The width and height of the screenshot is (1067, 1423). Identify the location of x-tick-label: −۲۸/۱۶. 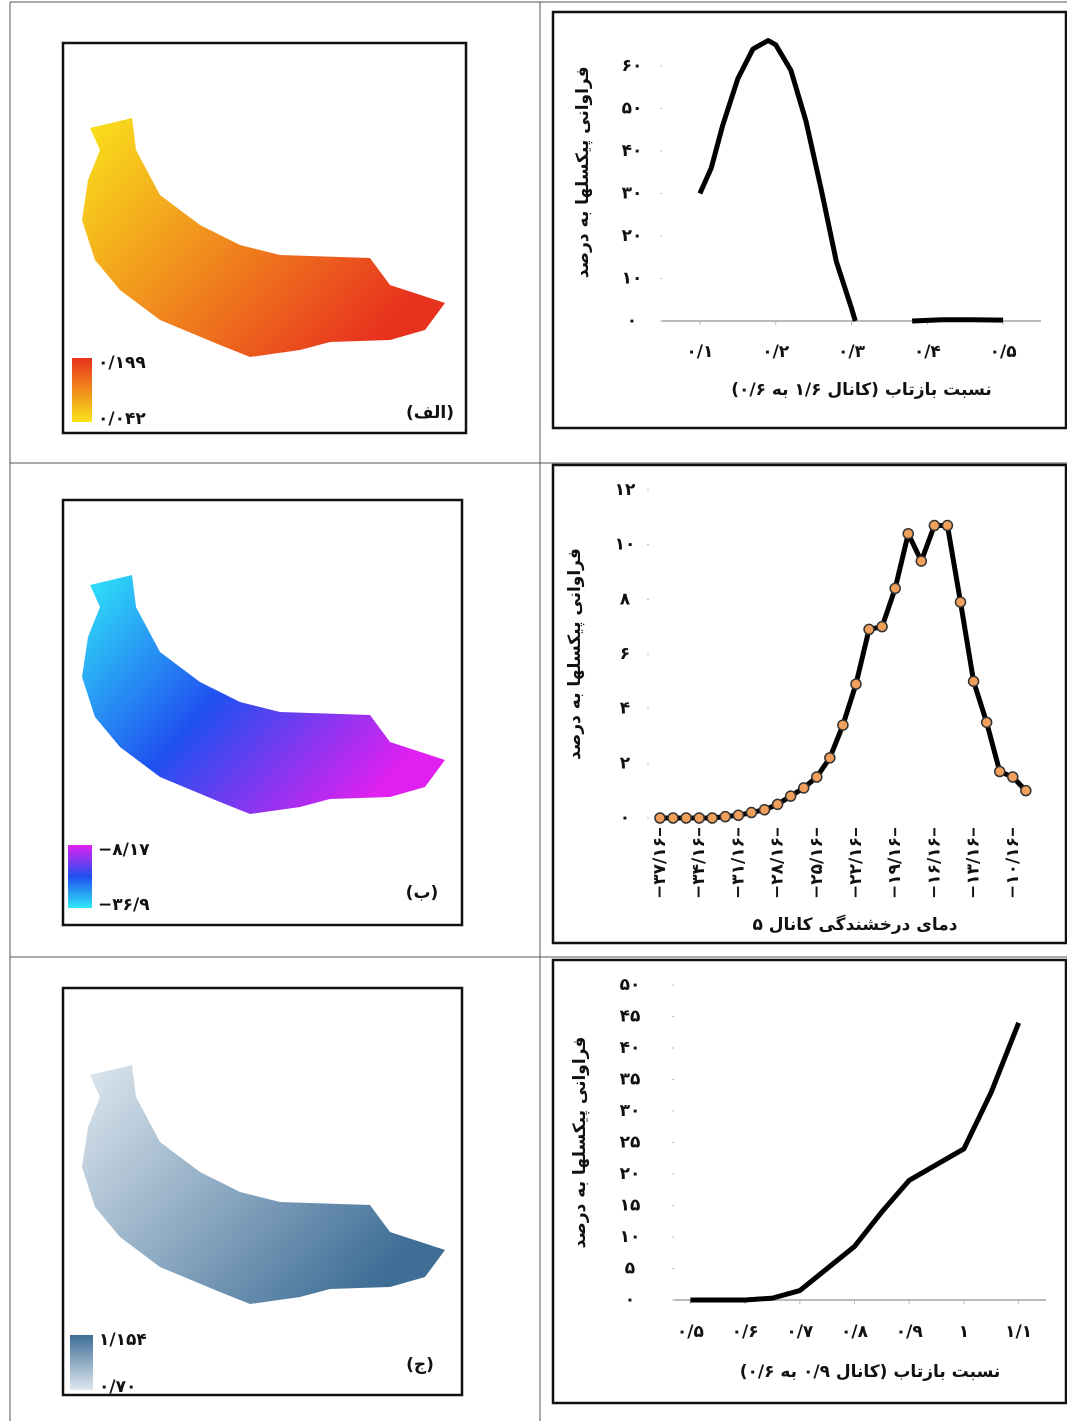
(778, 868).